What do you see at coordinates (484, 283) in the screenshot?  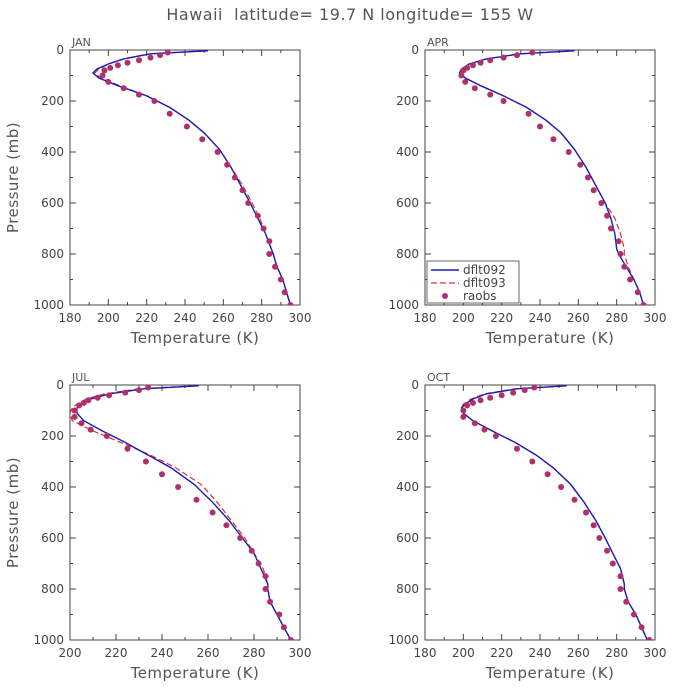 I see `legend-label: dflt093` at bounding box center [484, 283].